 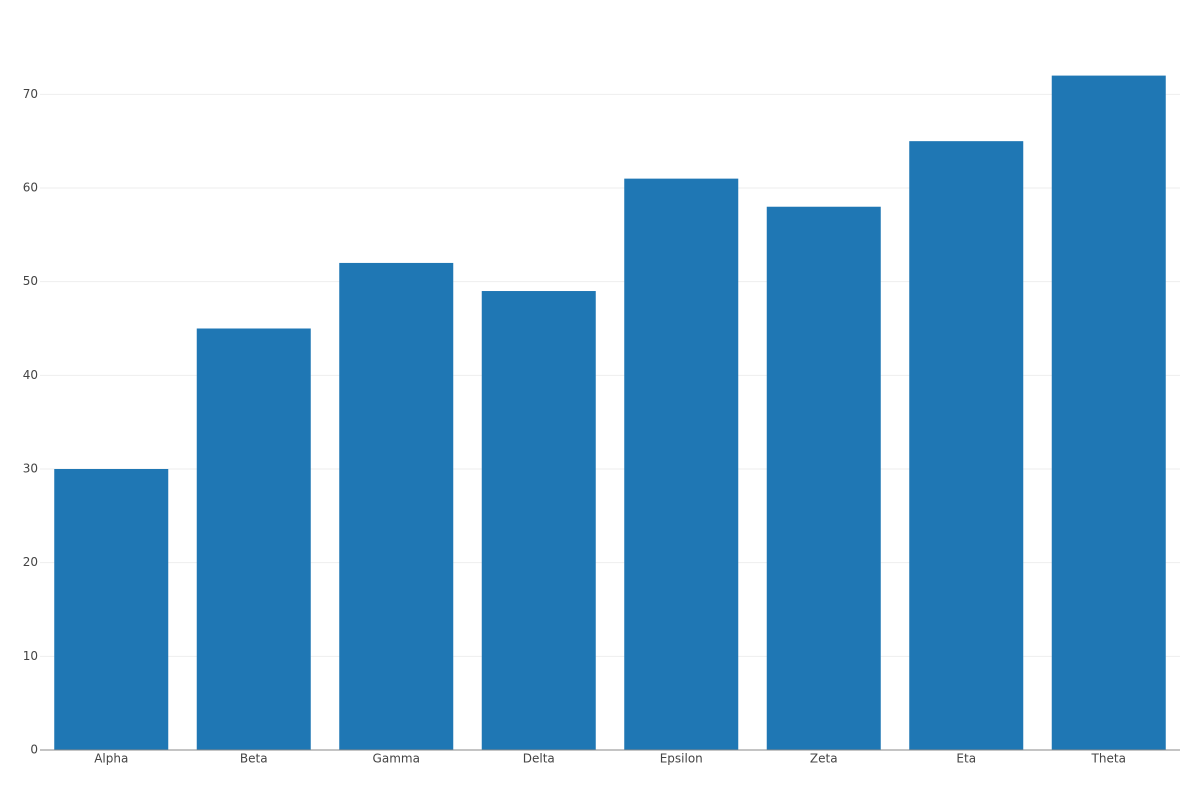 I want to click on x-tick-label: Epsilon, so click(x=681, y=759).